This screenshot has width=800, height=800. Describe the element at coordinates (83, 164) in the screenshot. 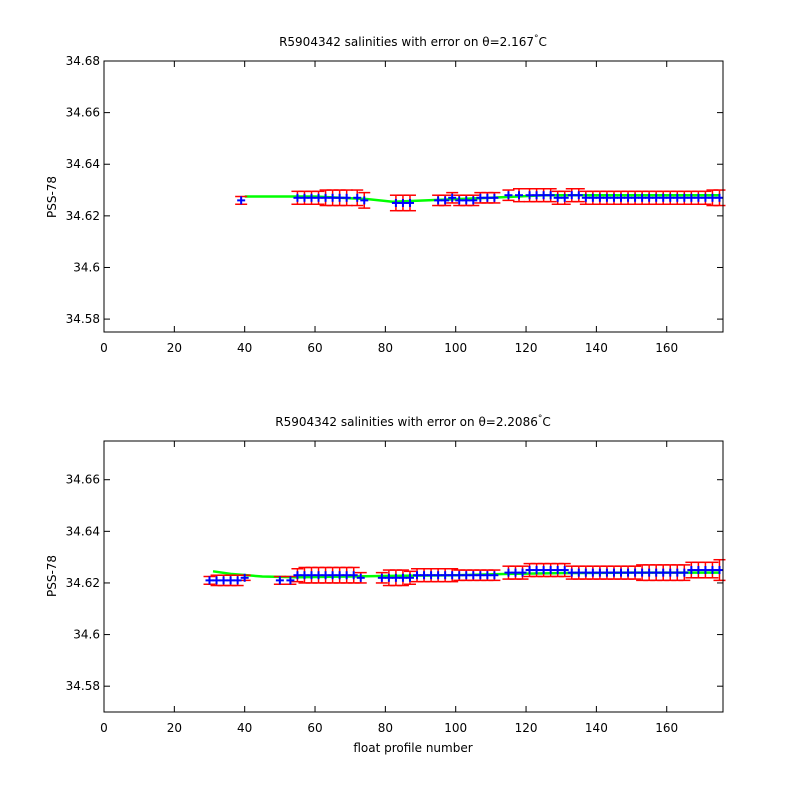

I see `top-chart-ytick-label: 34.64` at that location.